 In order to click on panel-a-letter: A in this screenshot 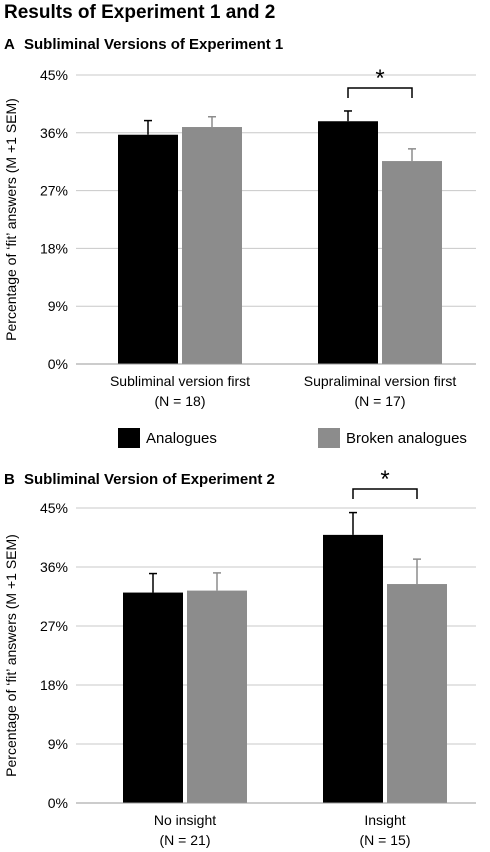, I will do `click(9, 44)`.